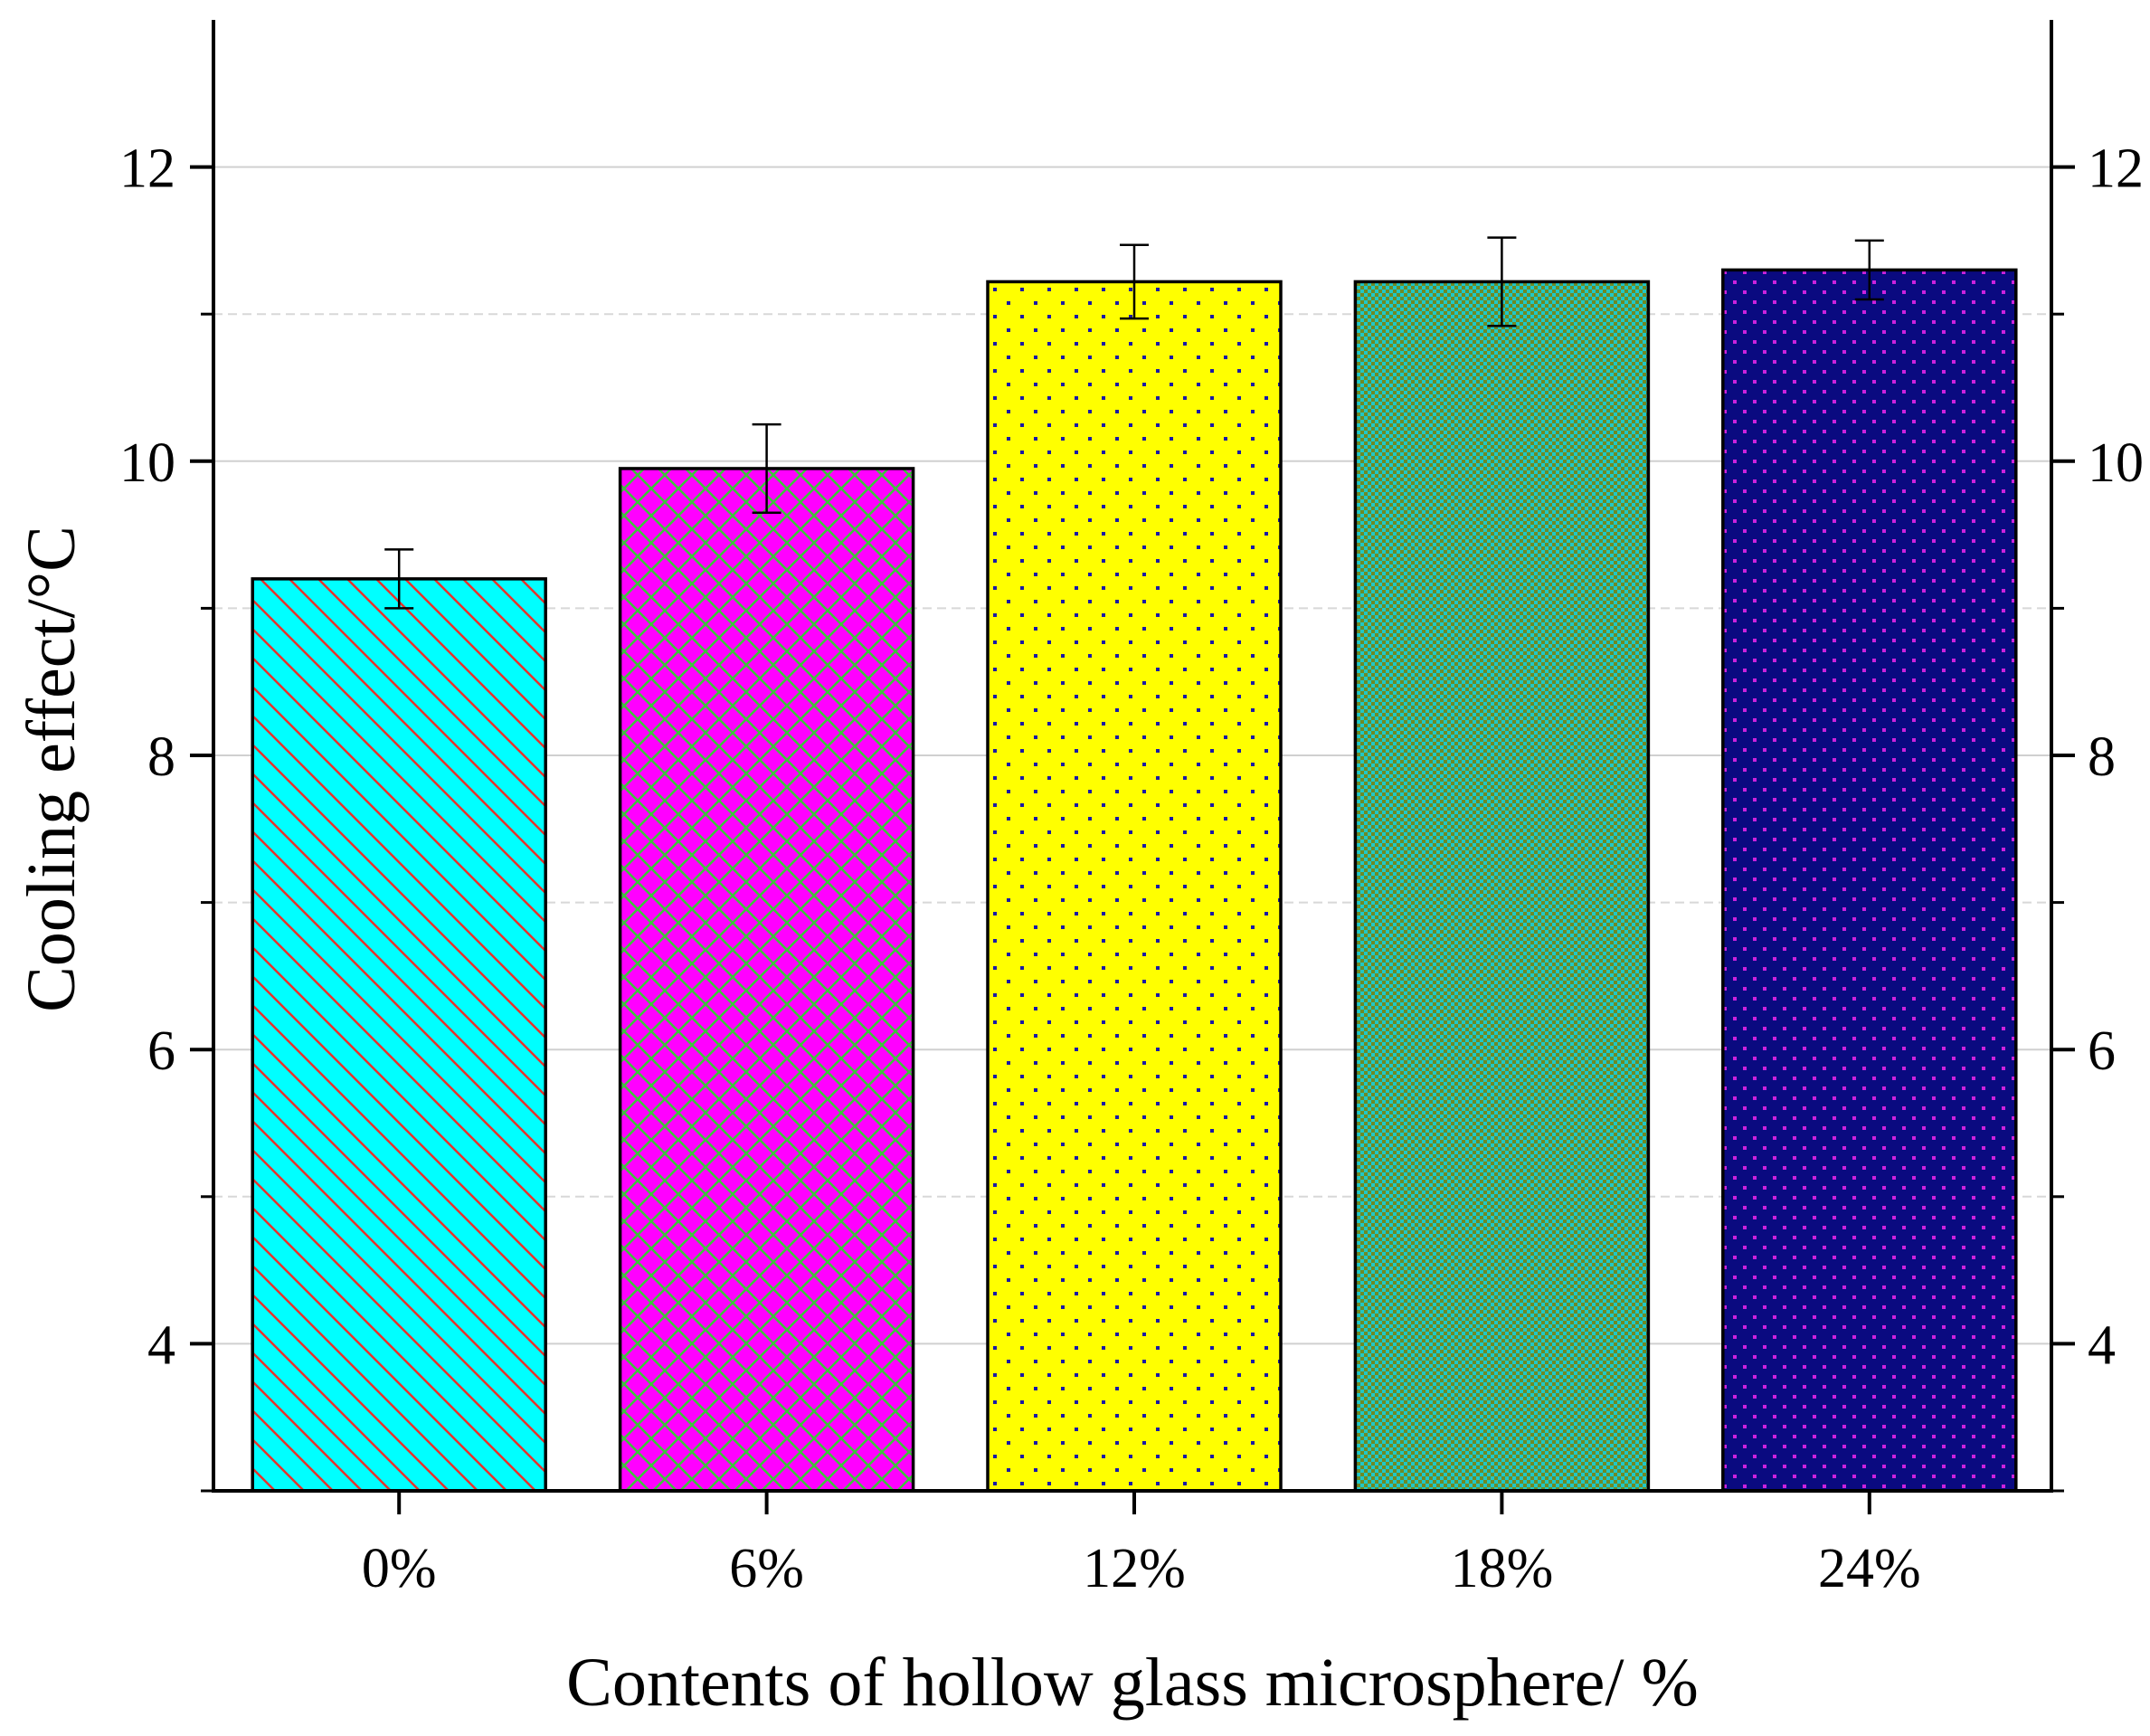  I want to click on error-bar-18pct, so click(1502, 281).